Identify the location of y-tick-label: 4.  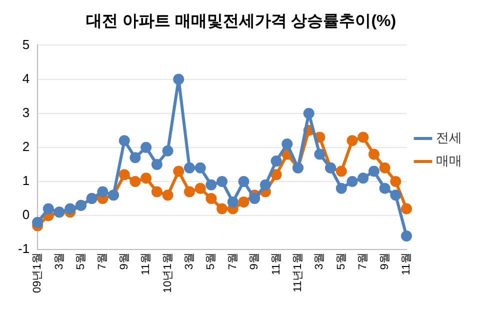
(26, 78).